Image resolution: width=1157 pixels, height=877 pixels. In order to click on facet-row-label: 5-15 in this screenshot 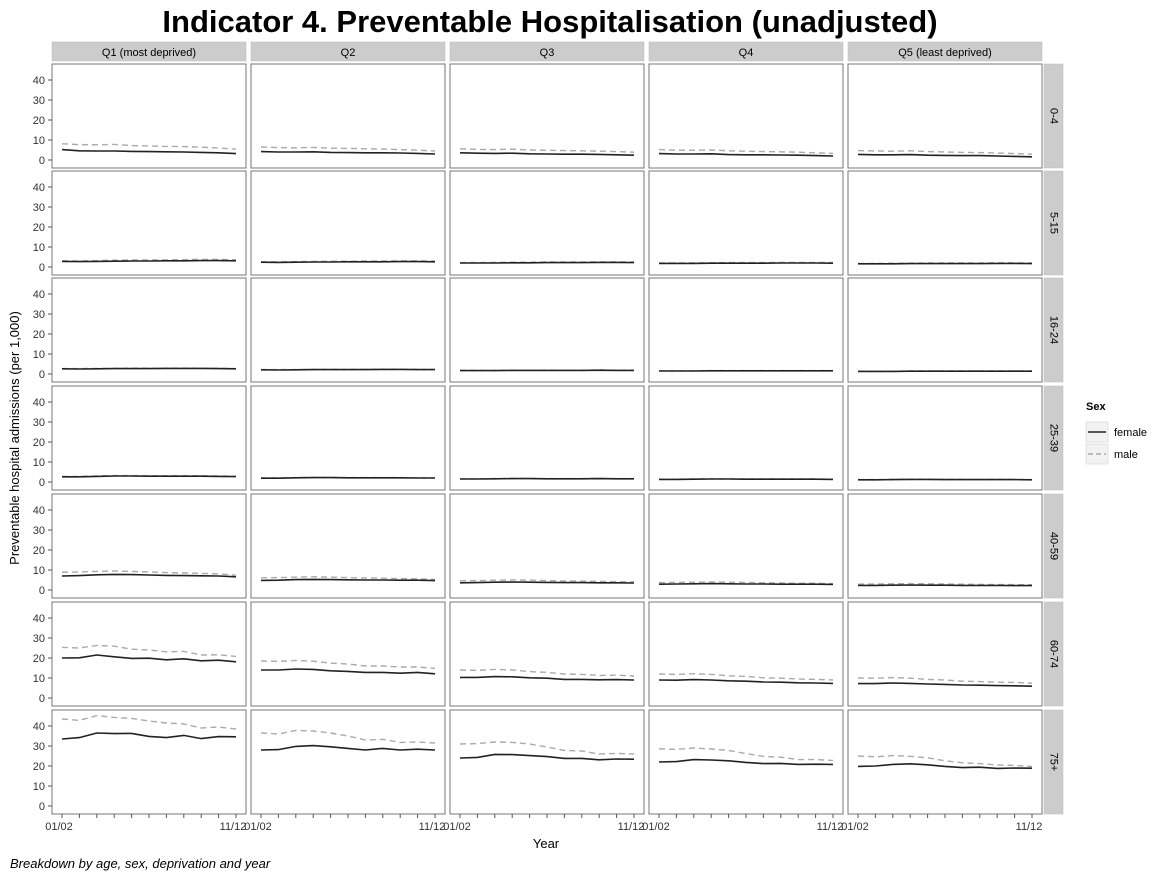, I will do `click(1054, 223)`.